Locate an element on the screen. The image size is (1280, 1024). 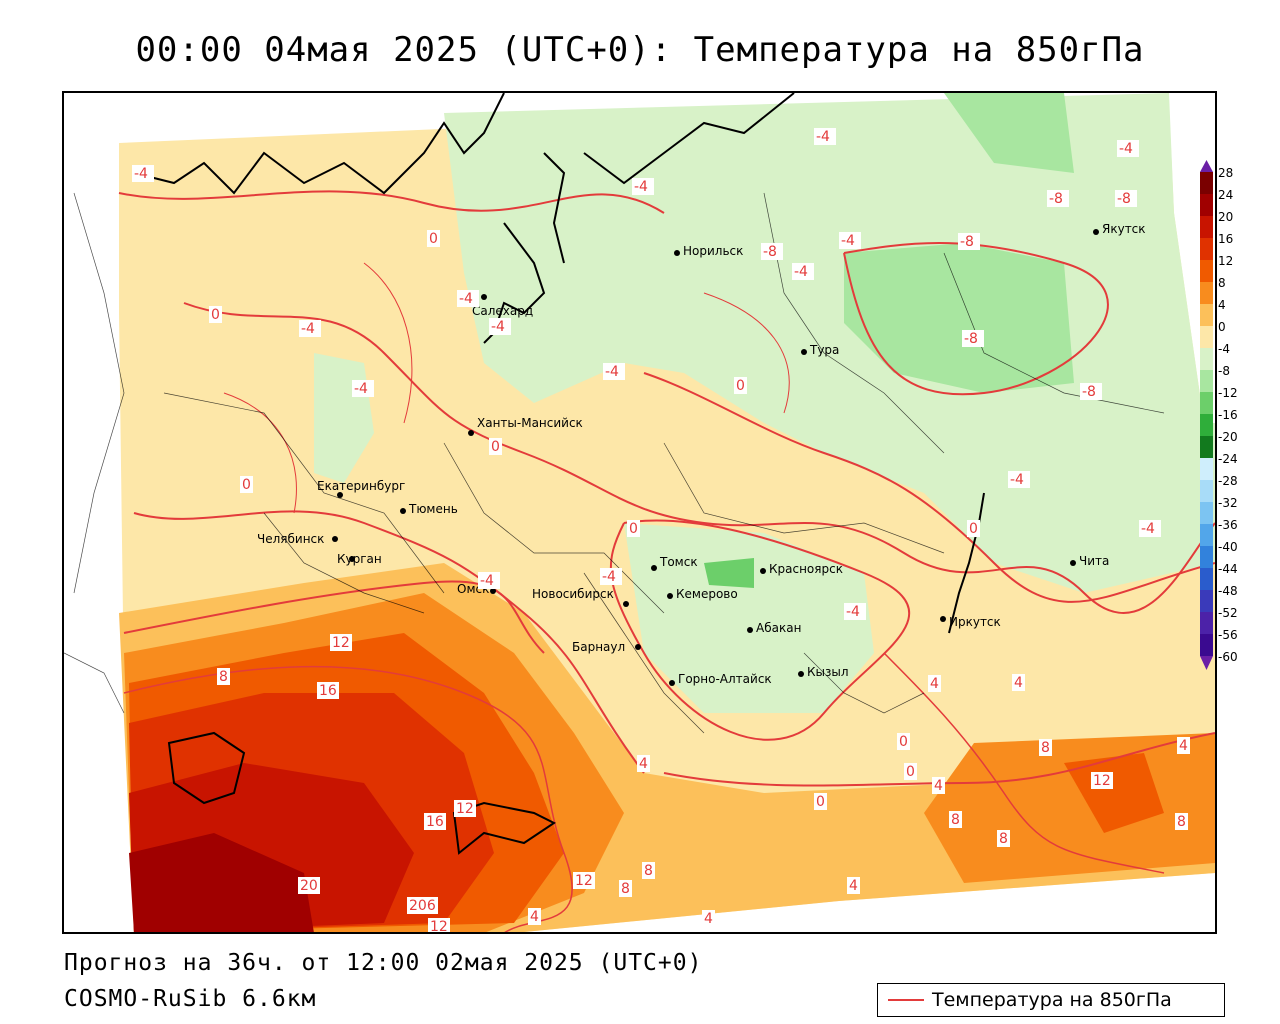
contour-label: 16 is located at coordinates (435, 822).